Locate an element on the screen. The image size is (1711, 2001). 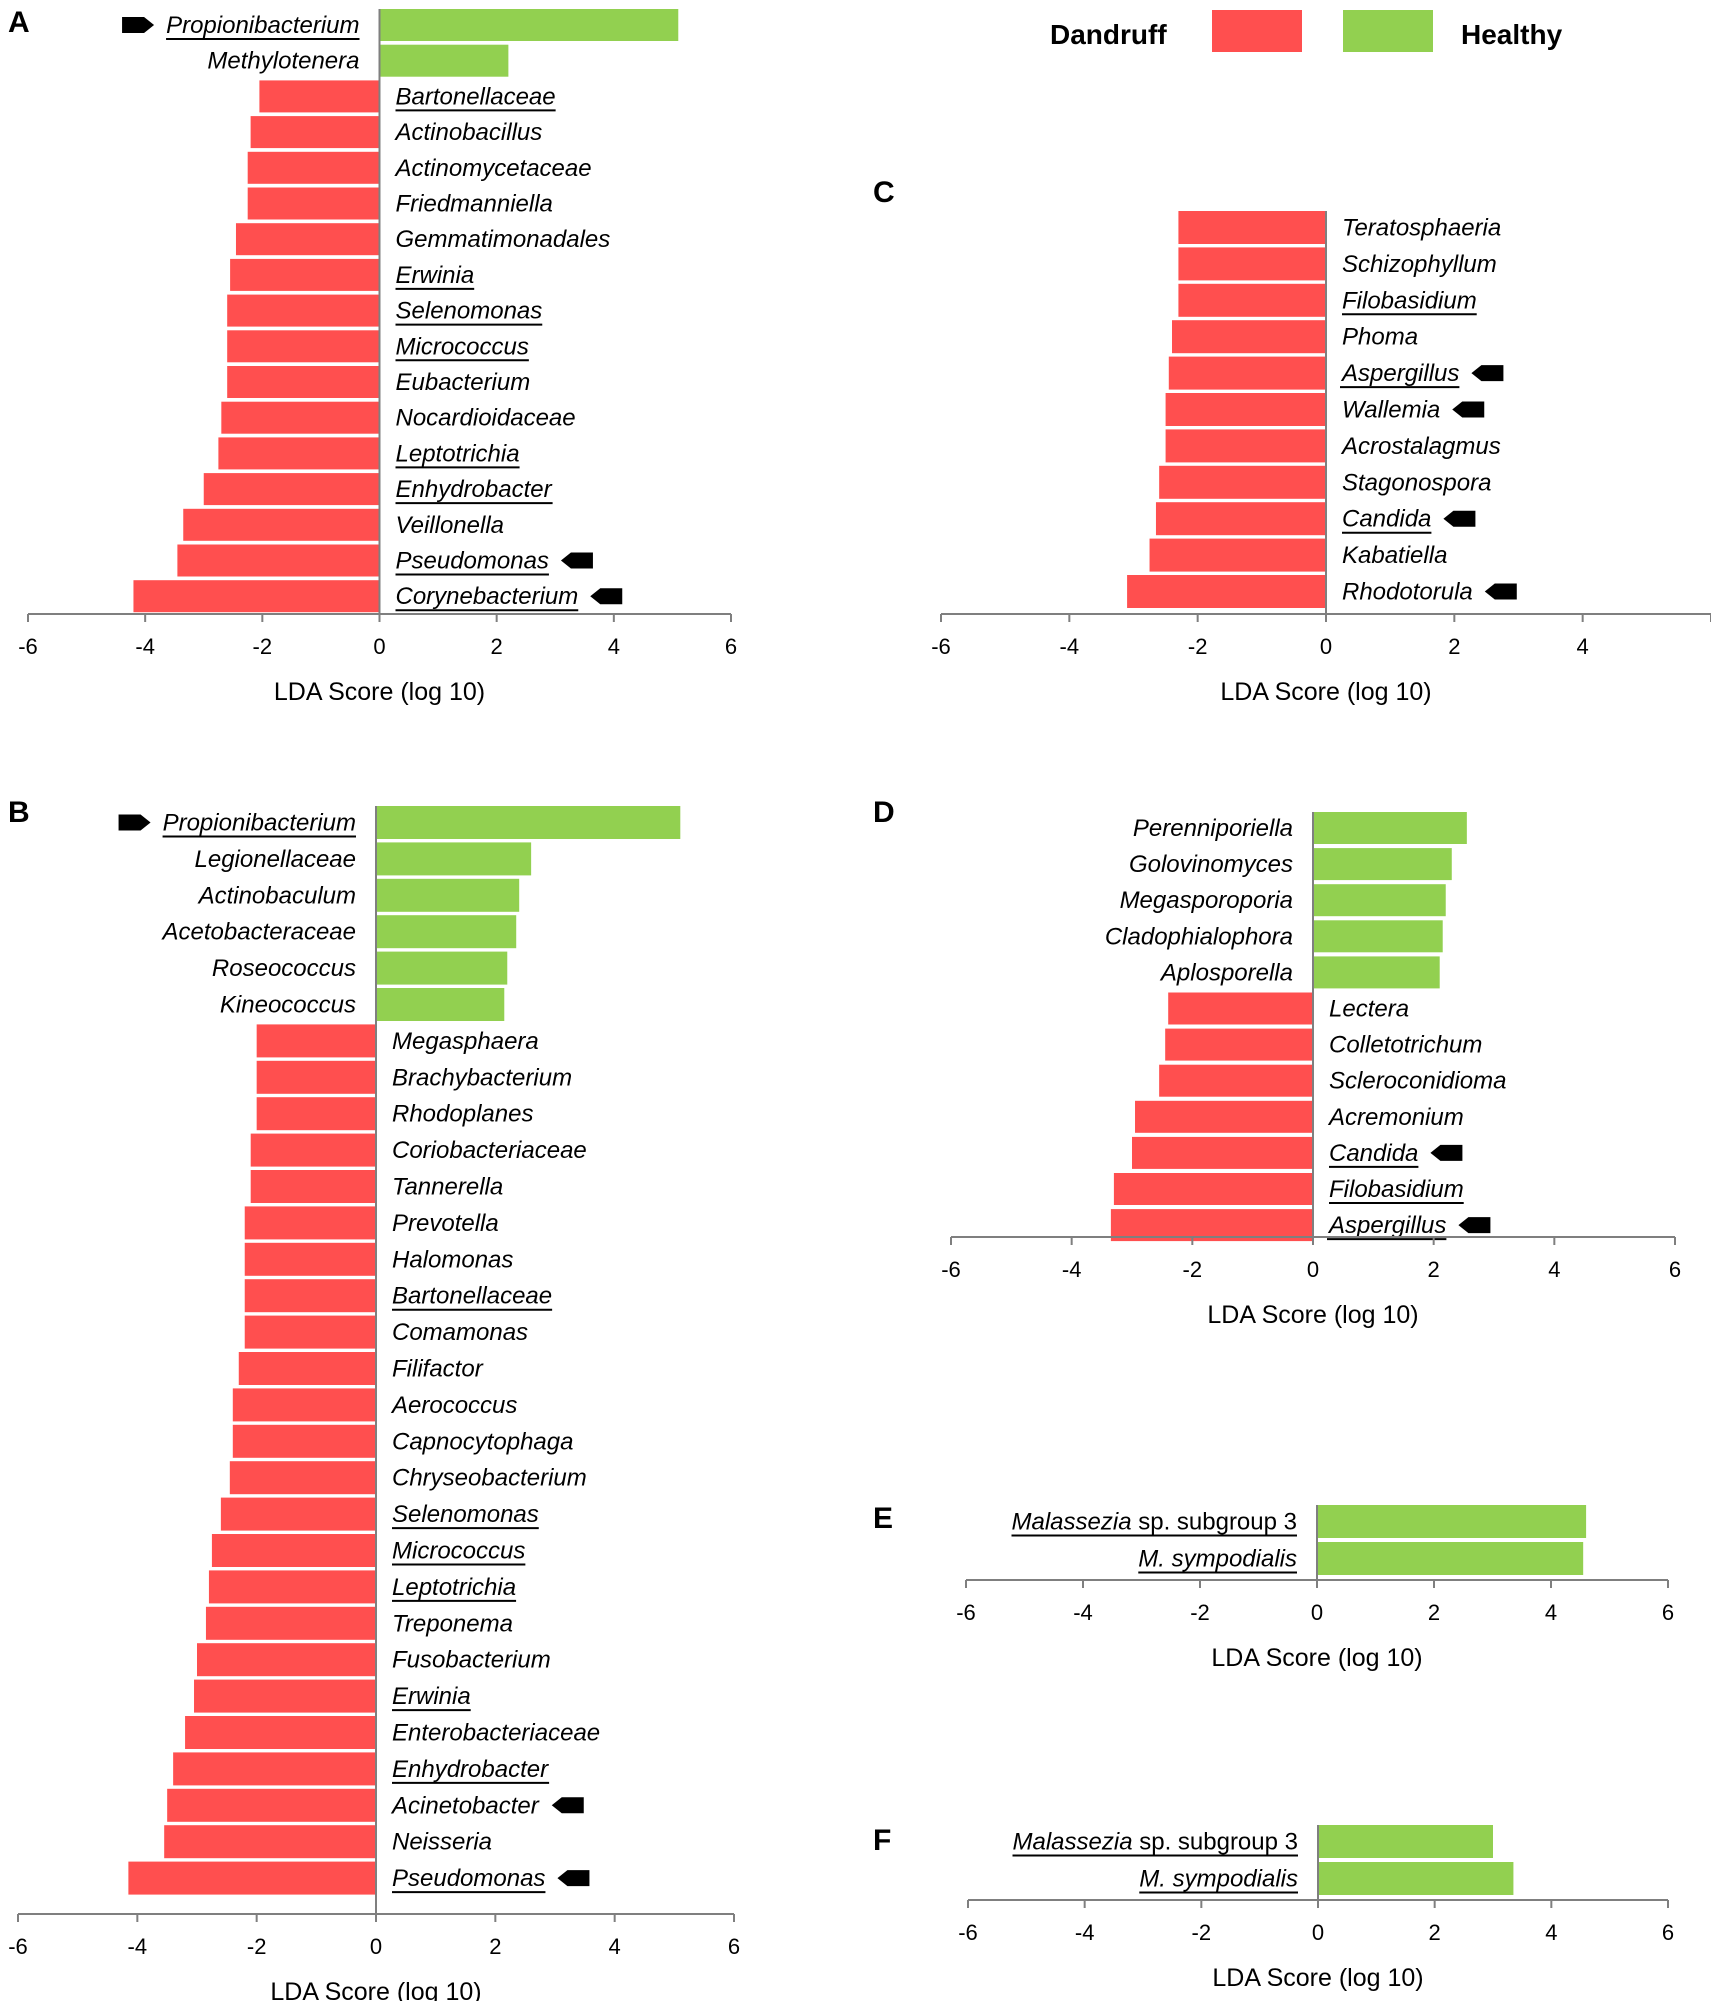
bar-label: Tannerella is located at coordinates (447, 1187).